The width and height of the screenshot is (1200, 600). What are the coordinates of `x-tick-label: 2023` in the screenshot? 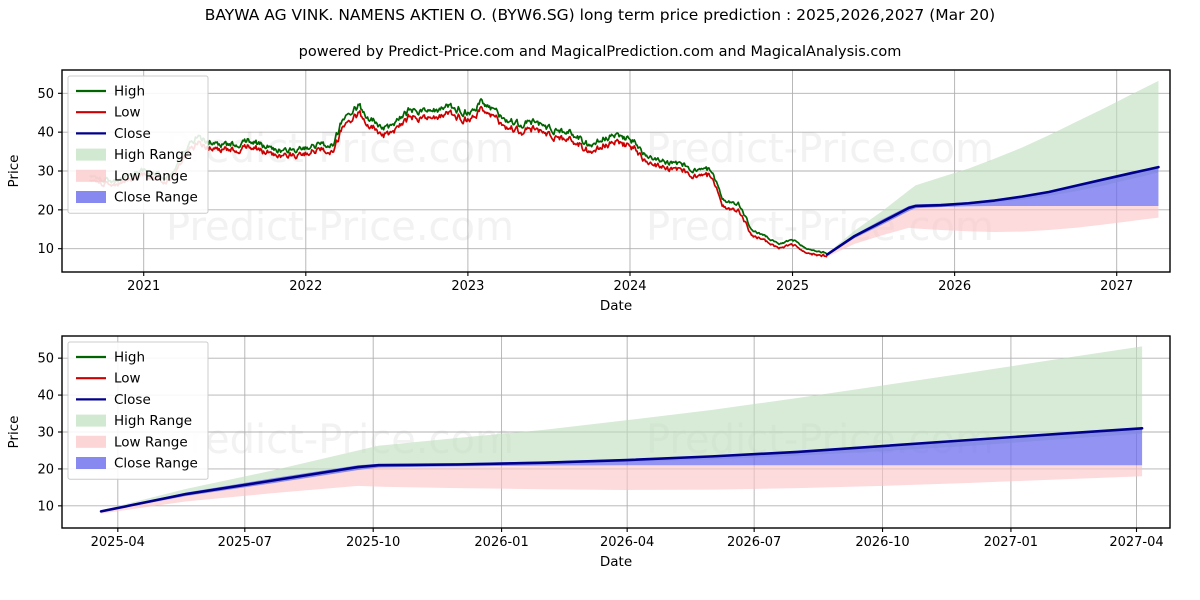 It's located at (467, 286).